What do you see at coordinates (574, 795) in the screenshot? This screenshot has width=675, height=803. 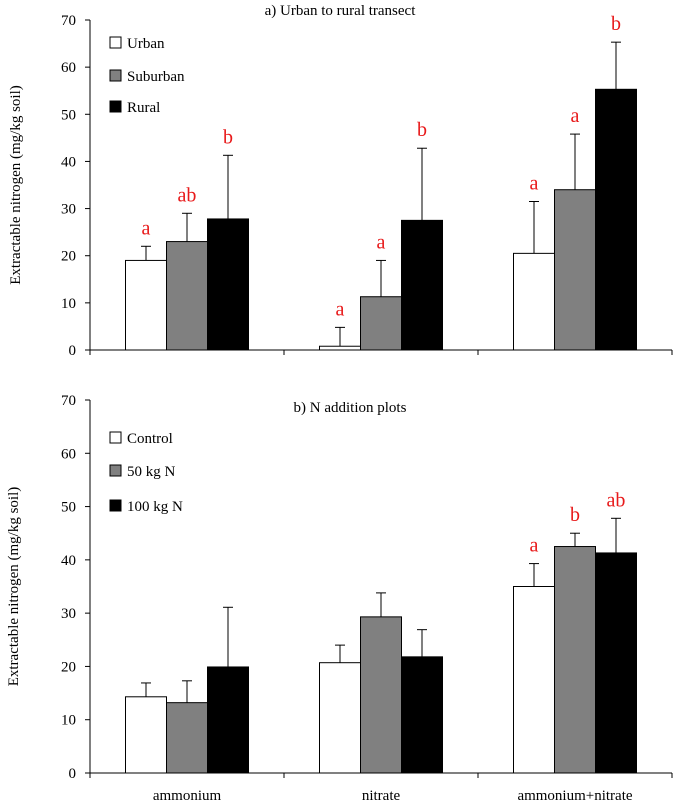 I see `x-category-label: ammonium+nitrate` at bounding box center [574, 795].